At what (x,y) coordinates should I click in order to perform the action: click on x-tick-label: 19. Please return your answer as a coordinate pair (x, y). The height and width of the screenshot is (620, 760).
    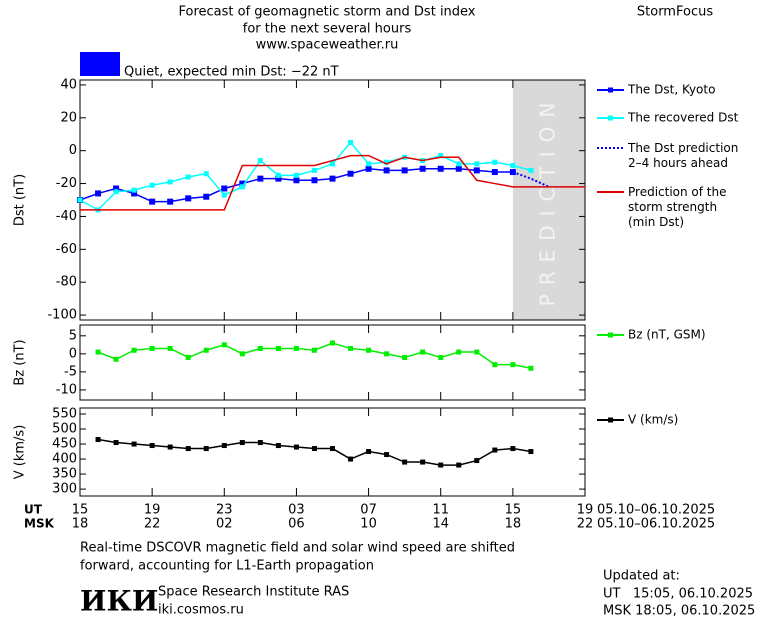
    Looking at the image, I should click on (152, 510).